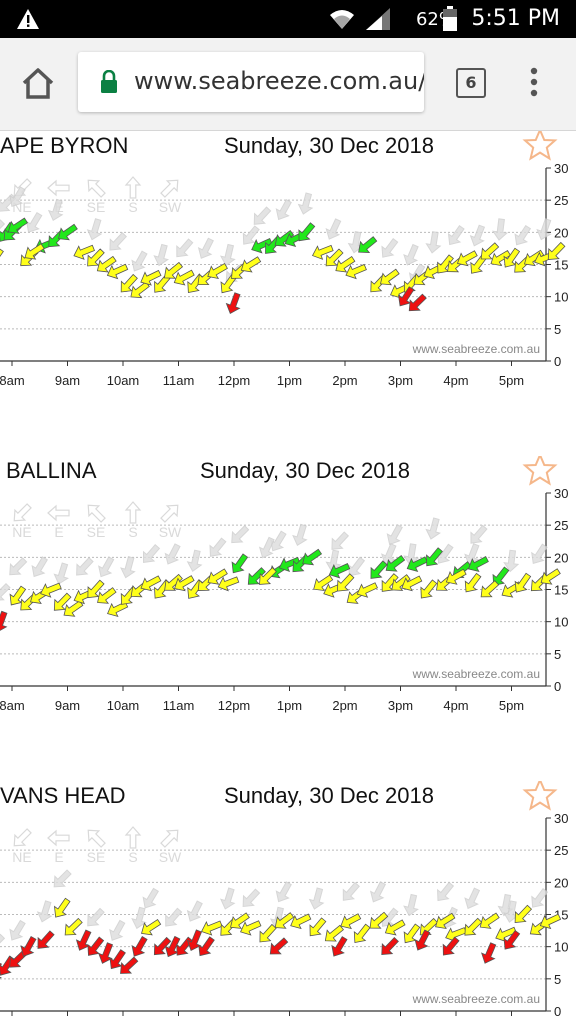 This screenshot has width=576, height=1024. What do you see at coordinates (132, 857) in the screenshot?
I see `direction-label: S` at bounding box center [132, 857].